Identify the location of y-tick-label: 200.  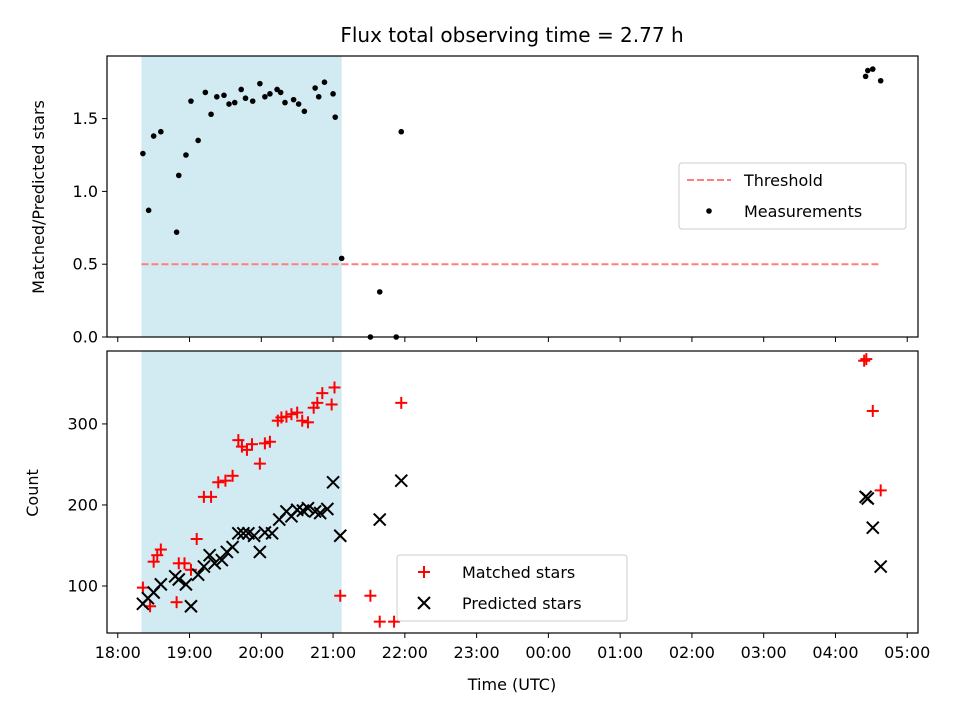
(82, 504).